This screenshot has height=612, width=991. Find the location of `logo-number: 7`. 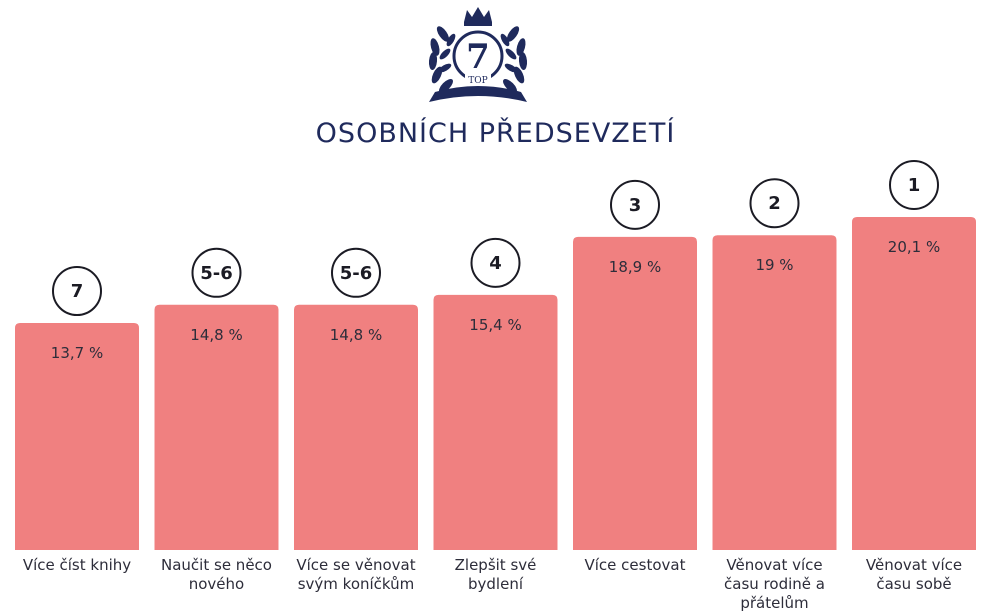

logo-number: 7 is located at coordinates (478, 57).